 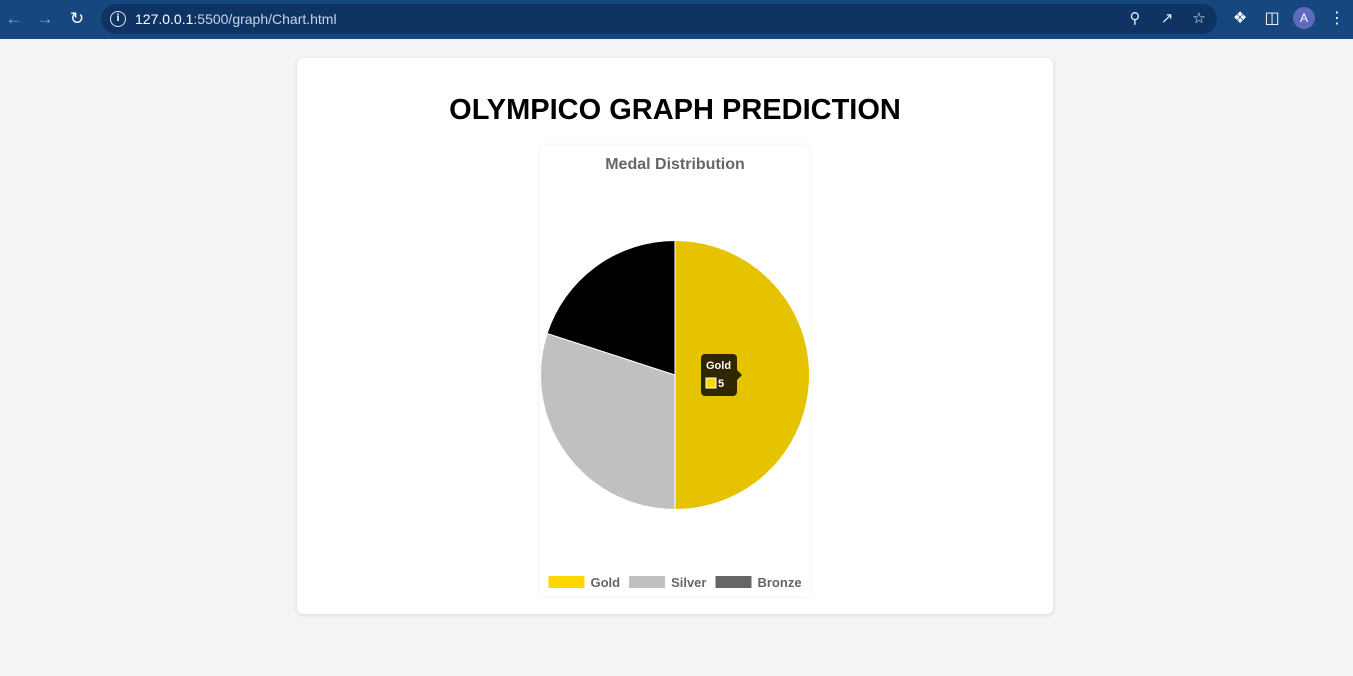 What do you see at coordinates (1167, 18) in the screenshot?
I see `share-icon: ↗` at bounding box center [1167, 18].